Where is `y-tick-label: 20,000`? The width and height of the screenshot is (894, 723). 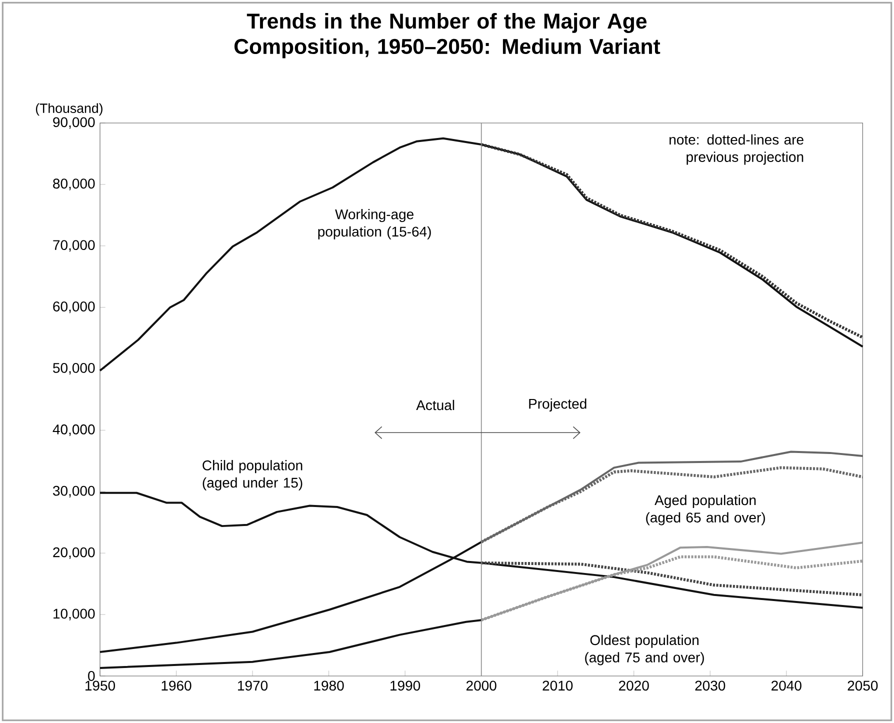
y-tick-label: 20,000 is located at coordinates (74, 553).